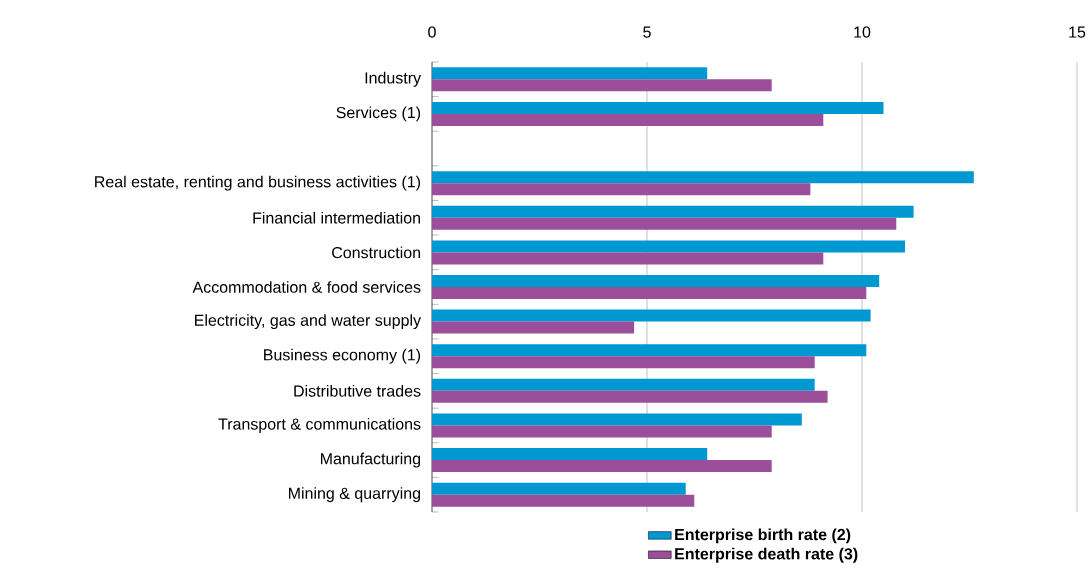  What do you see at coordinates (766, 555) in the screenshot?
I see `legend-label: Enterprise death rate (3)` at bounding box center [766, 555].